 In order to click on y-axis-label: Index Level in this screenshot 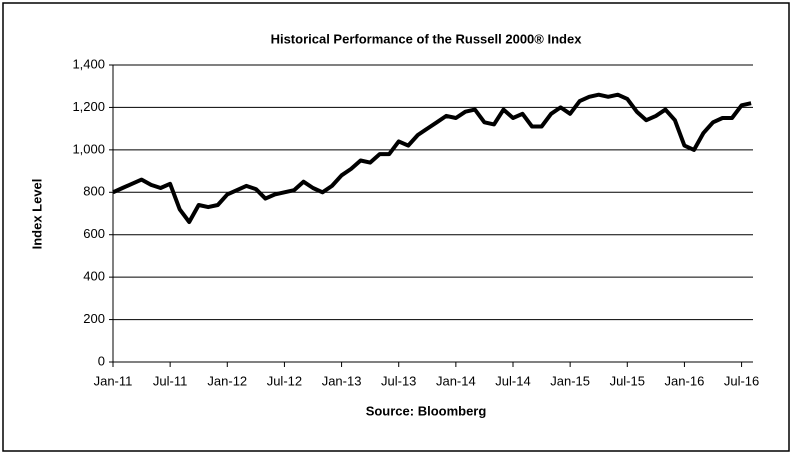, I will do `click(36, 214)`.